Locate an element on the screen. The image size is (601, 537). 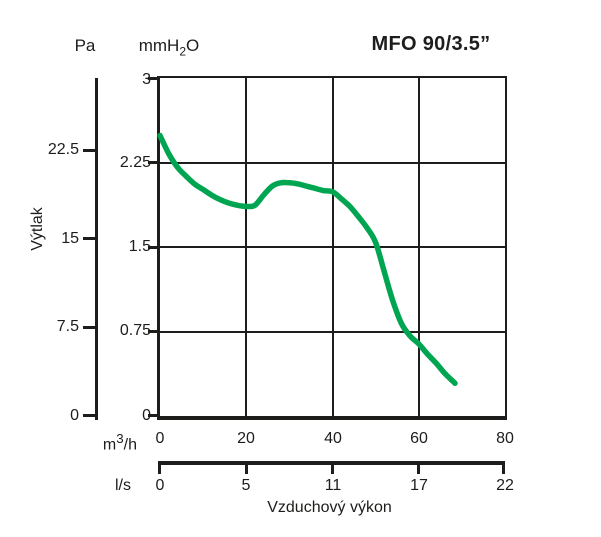
m3h-tick-label-40: 40 is located at coordinates (333, 438).